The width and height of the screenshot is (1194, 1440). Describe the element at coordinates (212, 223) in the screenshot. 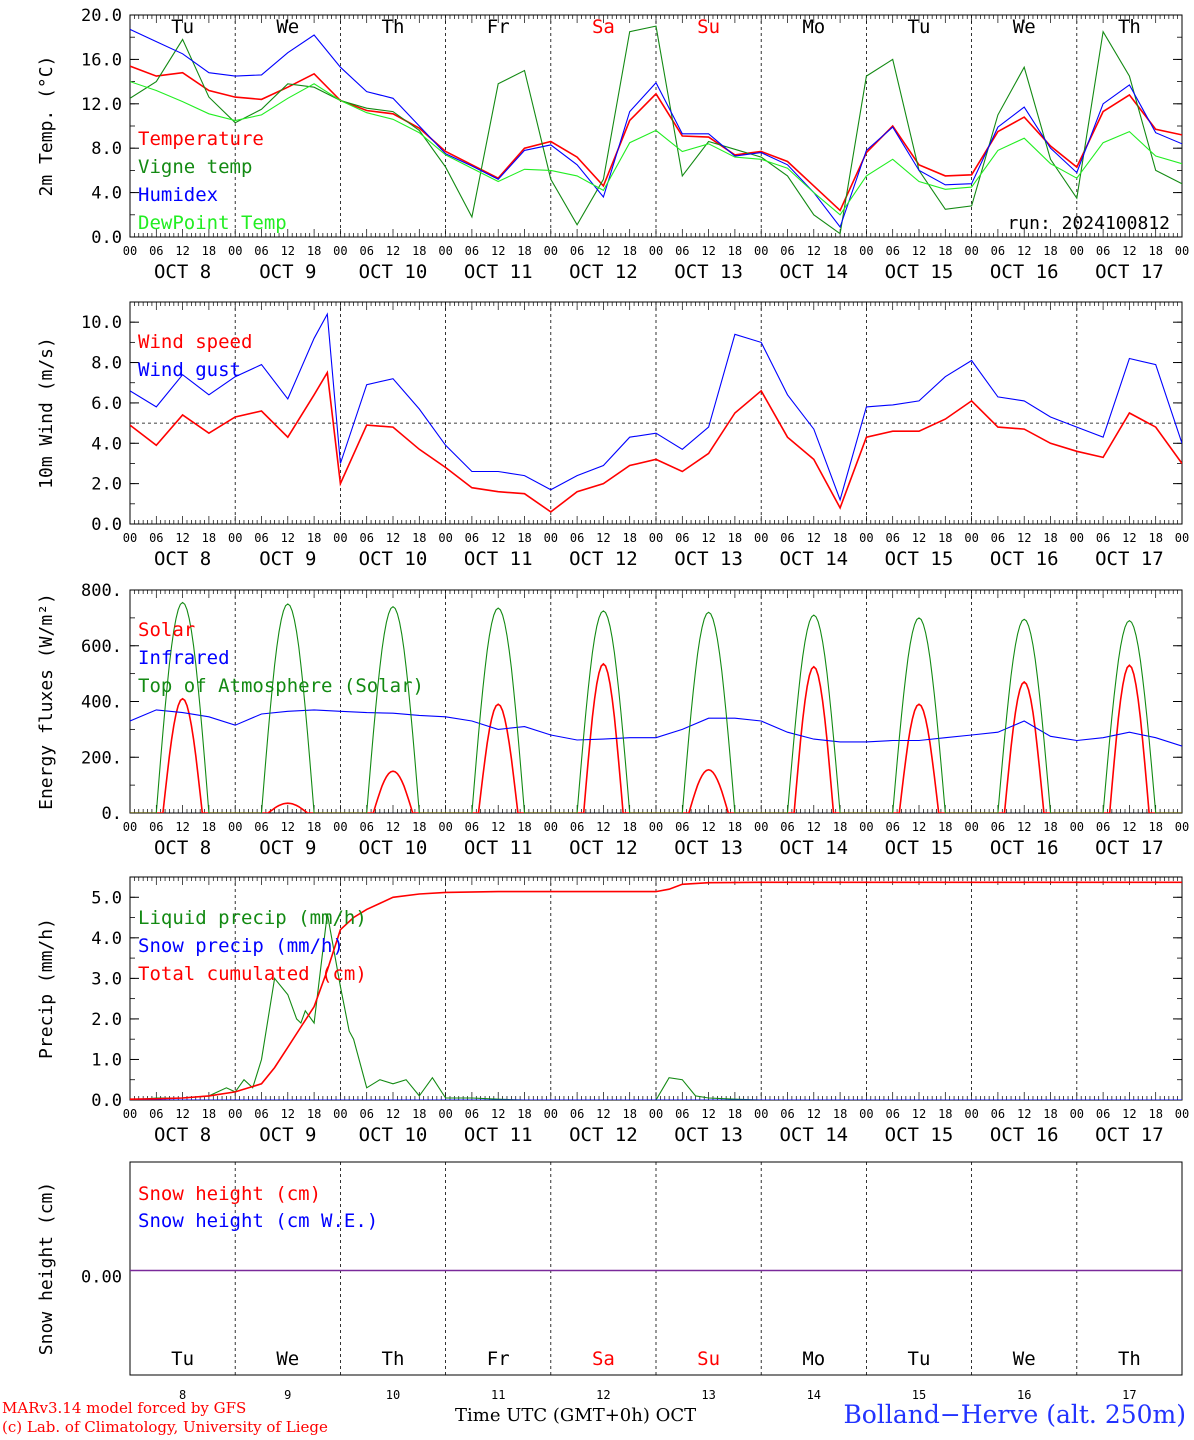

I see `legend-entry: DewPoint Temp` at that location.